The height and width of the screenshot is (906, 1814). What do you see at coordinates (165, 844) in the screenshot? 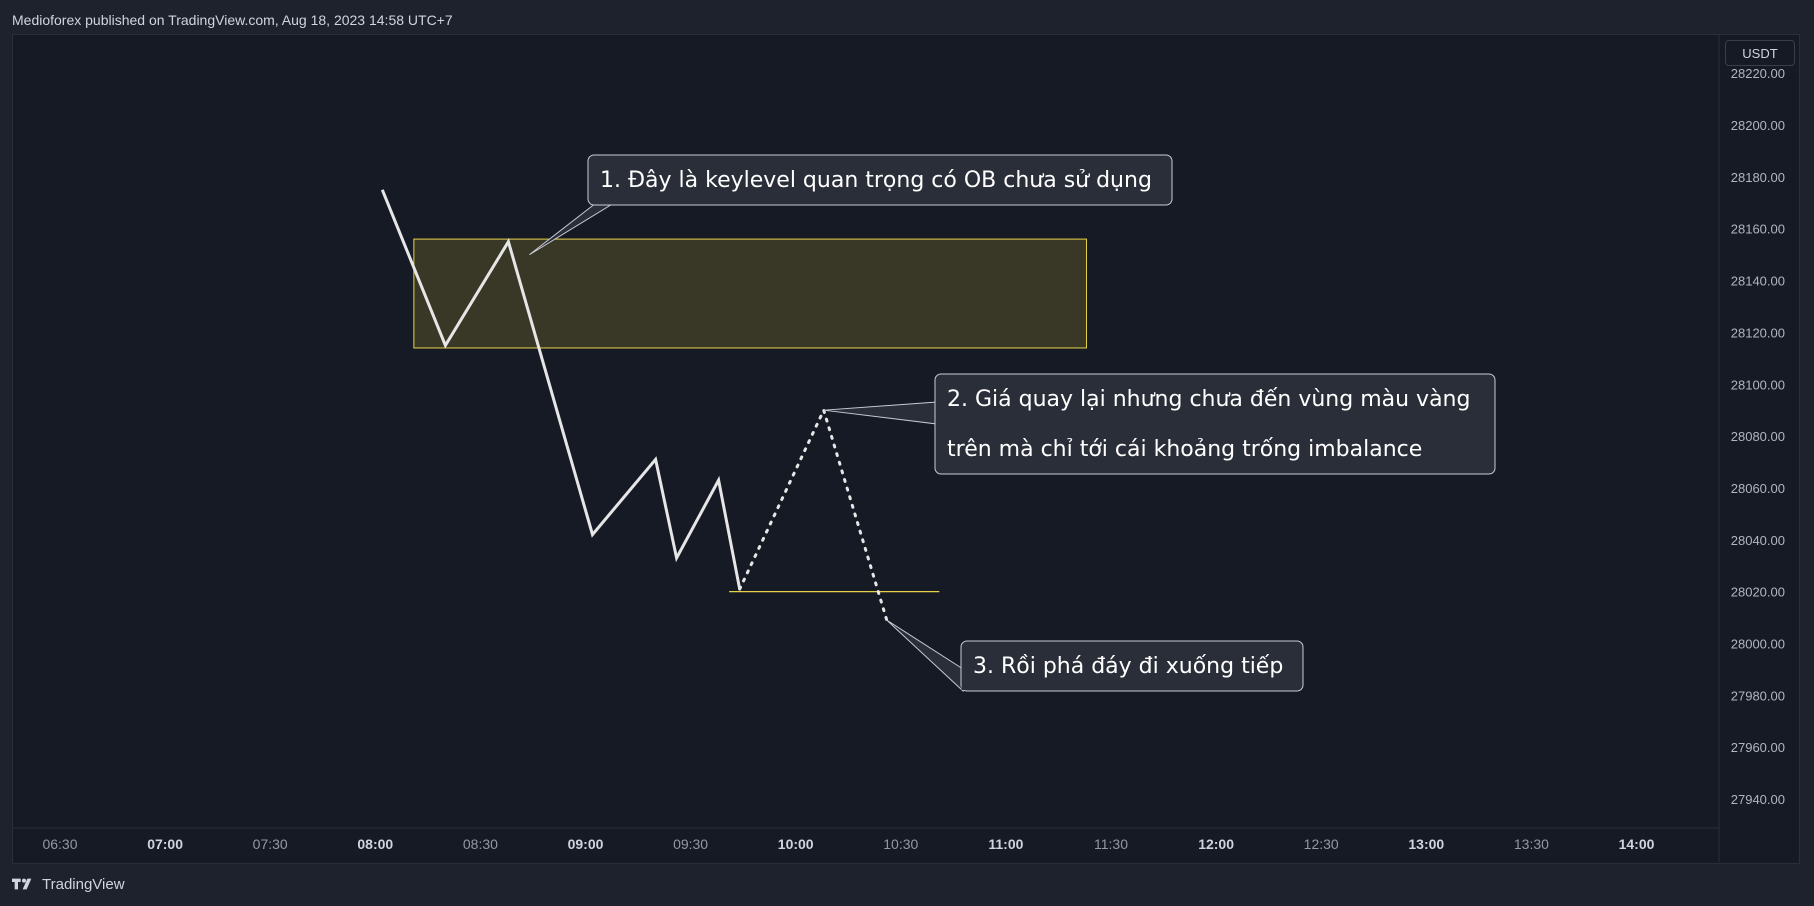
I see `x-tick-label: 07:00` at bounding box center [165, 844].